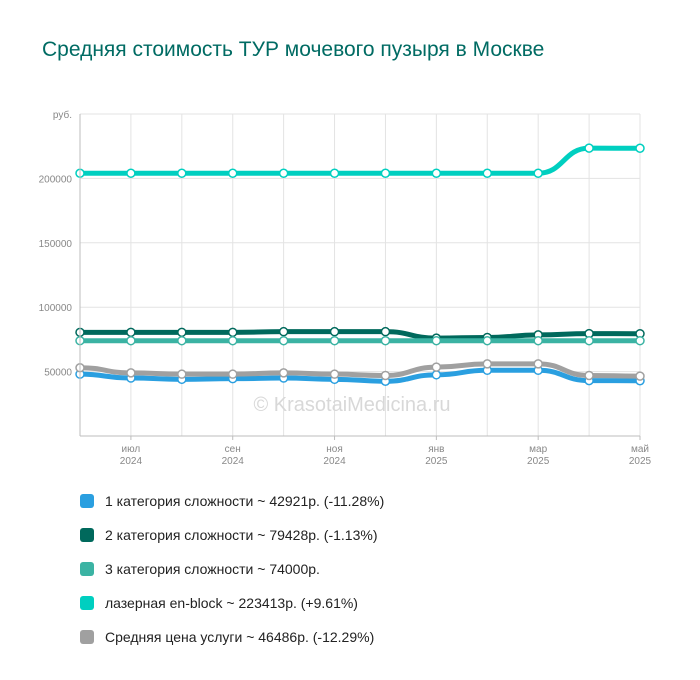  What do you see at coordinates (436, 449) in the screenshot?
I see `x-tick-month: янв` at bounding box center [436, 449].